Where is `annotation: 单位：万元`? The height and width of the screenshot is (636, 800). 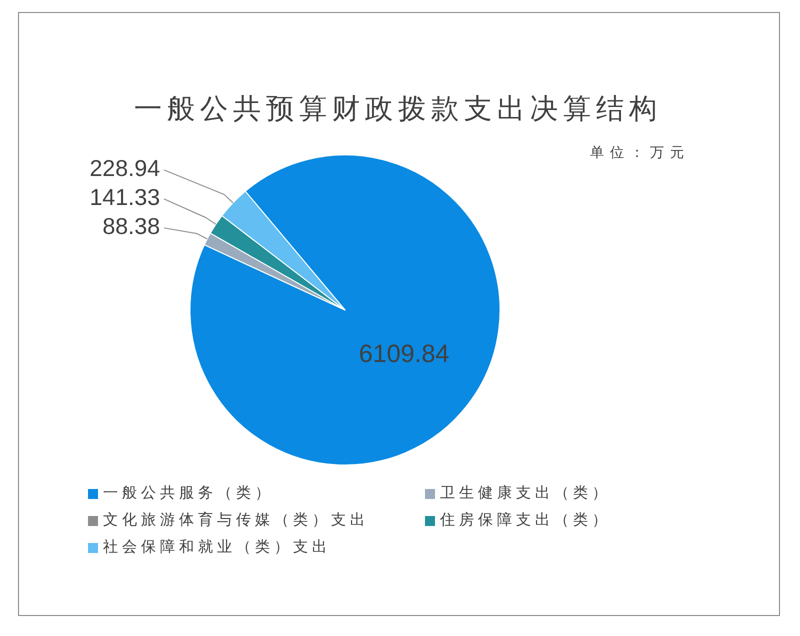 annotation: 单位：万元 is located at coordinates (640, 153).